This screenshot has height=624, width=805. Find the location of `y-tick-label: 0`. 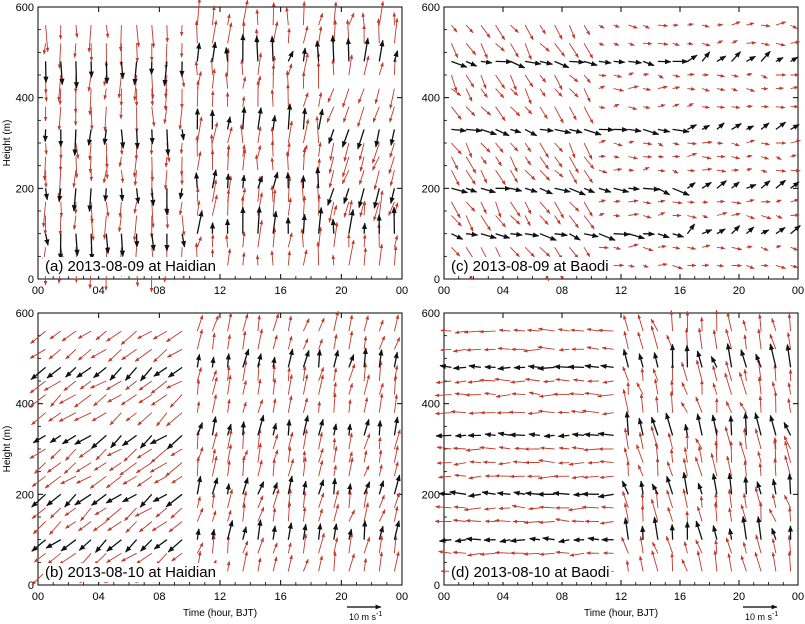

y-tick-label: 0 is located at coordinates (31, 280).